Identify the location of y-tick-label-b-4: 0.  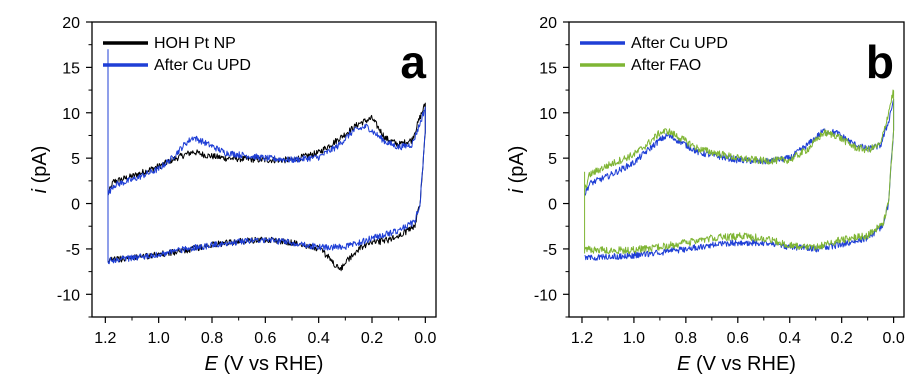
(552, 205).